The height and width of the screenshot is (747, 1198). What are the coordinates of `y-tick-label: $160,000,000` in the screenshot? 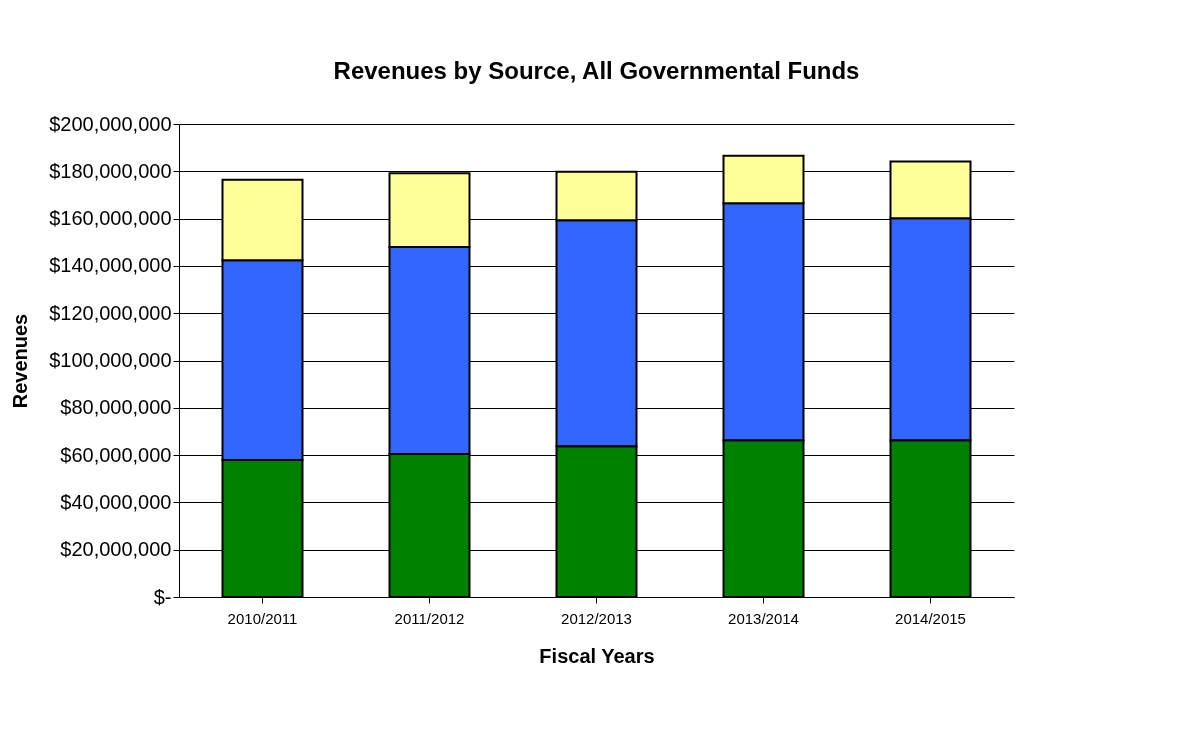 It's located at (110, 218).